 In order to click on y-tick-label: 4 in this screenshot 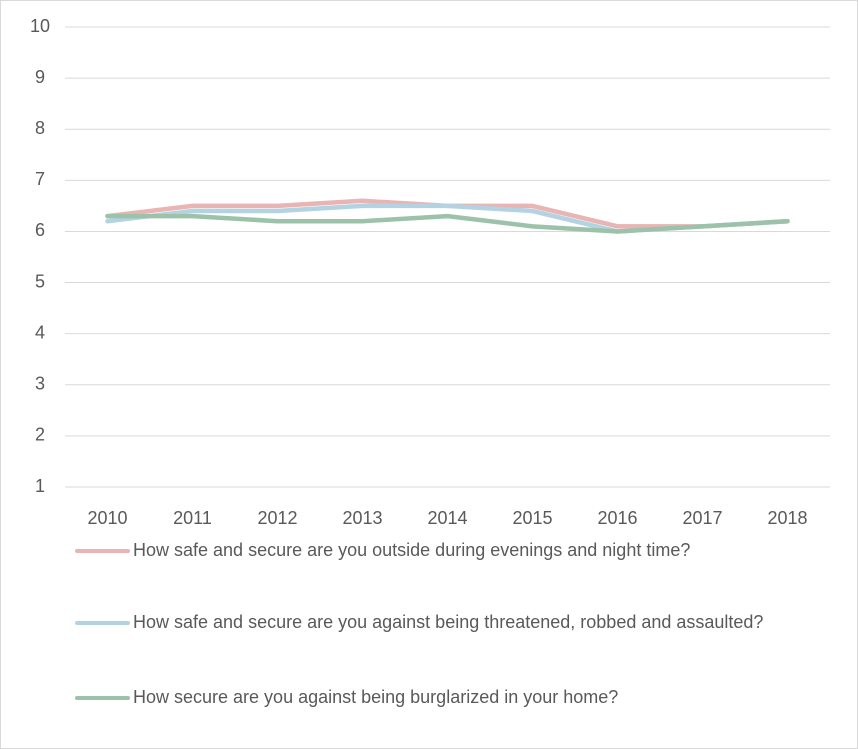, I will do `click(40, 332)`.